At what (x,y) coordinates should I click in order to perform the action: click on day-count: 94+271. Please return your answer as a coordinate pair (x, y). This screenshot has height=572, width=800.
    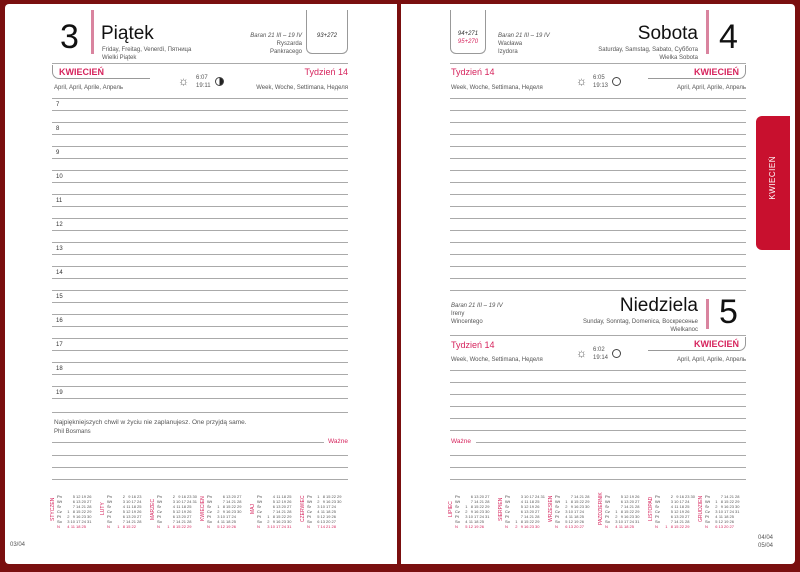
    Looking at the image, I should click on (468, 34).